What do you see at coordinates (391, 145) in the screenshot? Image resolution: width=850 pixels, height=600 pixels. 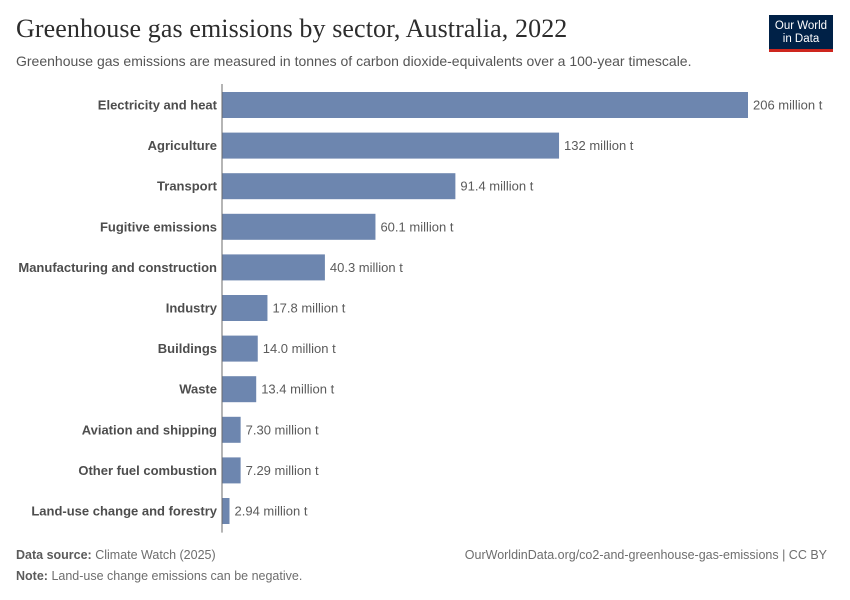 I see `bar-agriculture` at bounding box center [391, 145].